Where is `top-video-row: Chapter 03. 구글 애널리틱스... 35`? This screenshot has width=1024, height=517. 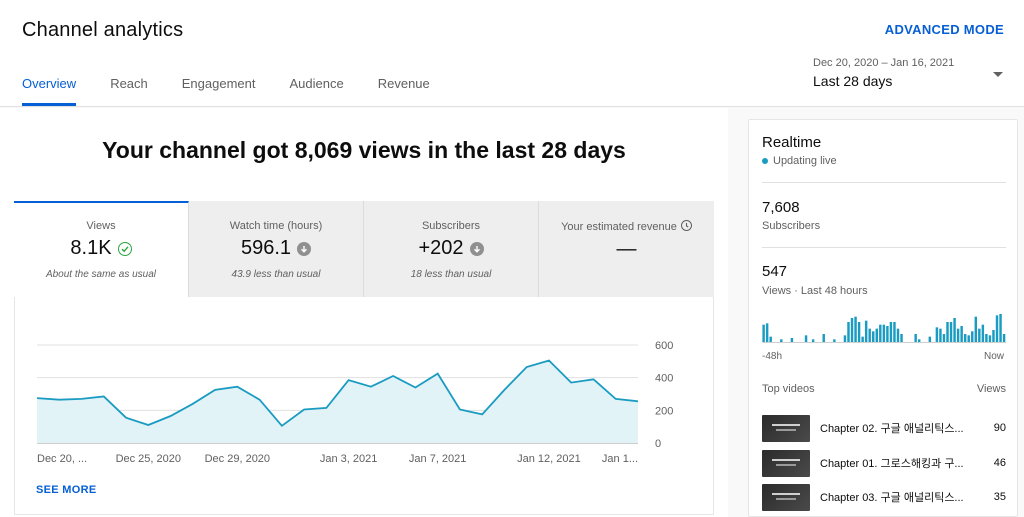
top-video-row: Chapter 03. 구글 애널리틱스... 35 is located at coordinates (884, 497).